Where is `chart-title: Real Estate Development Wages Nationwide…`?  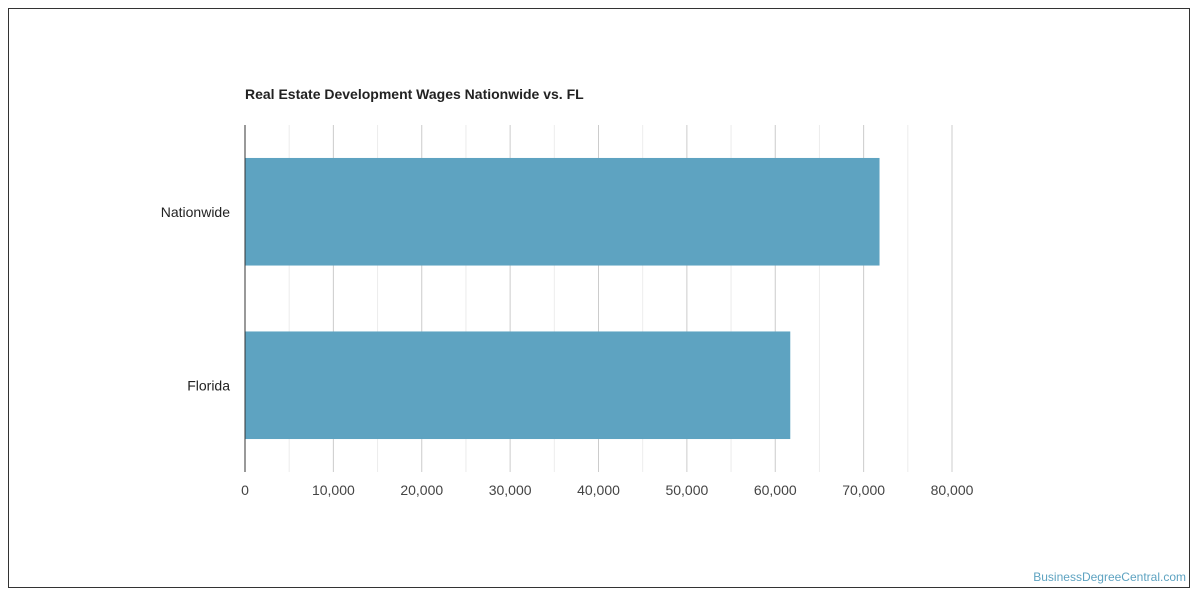
chart-title: Real Estate Development Wages Nationwide… is located at coordinates (414, 94).